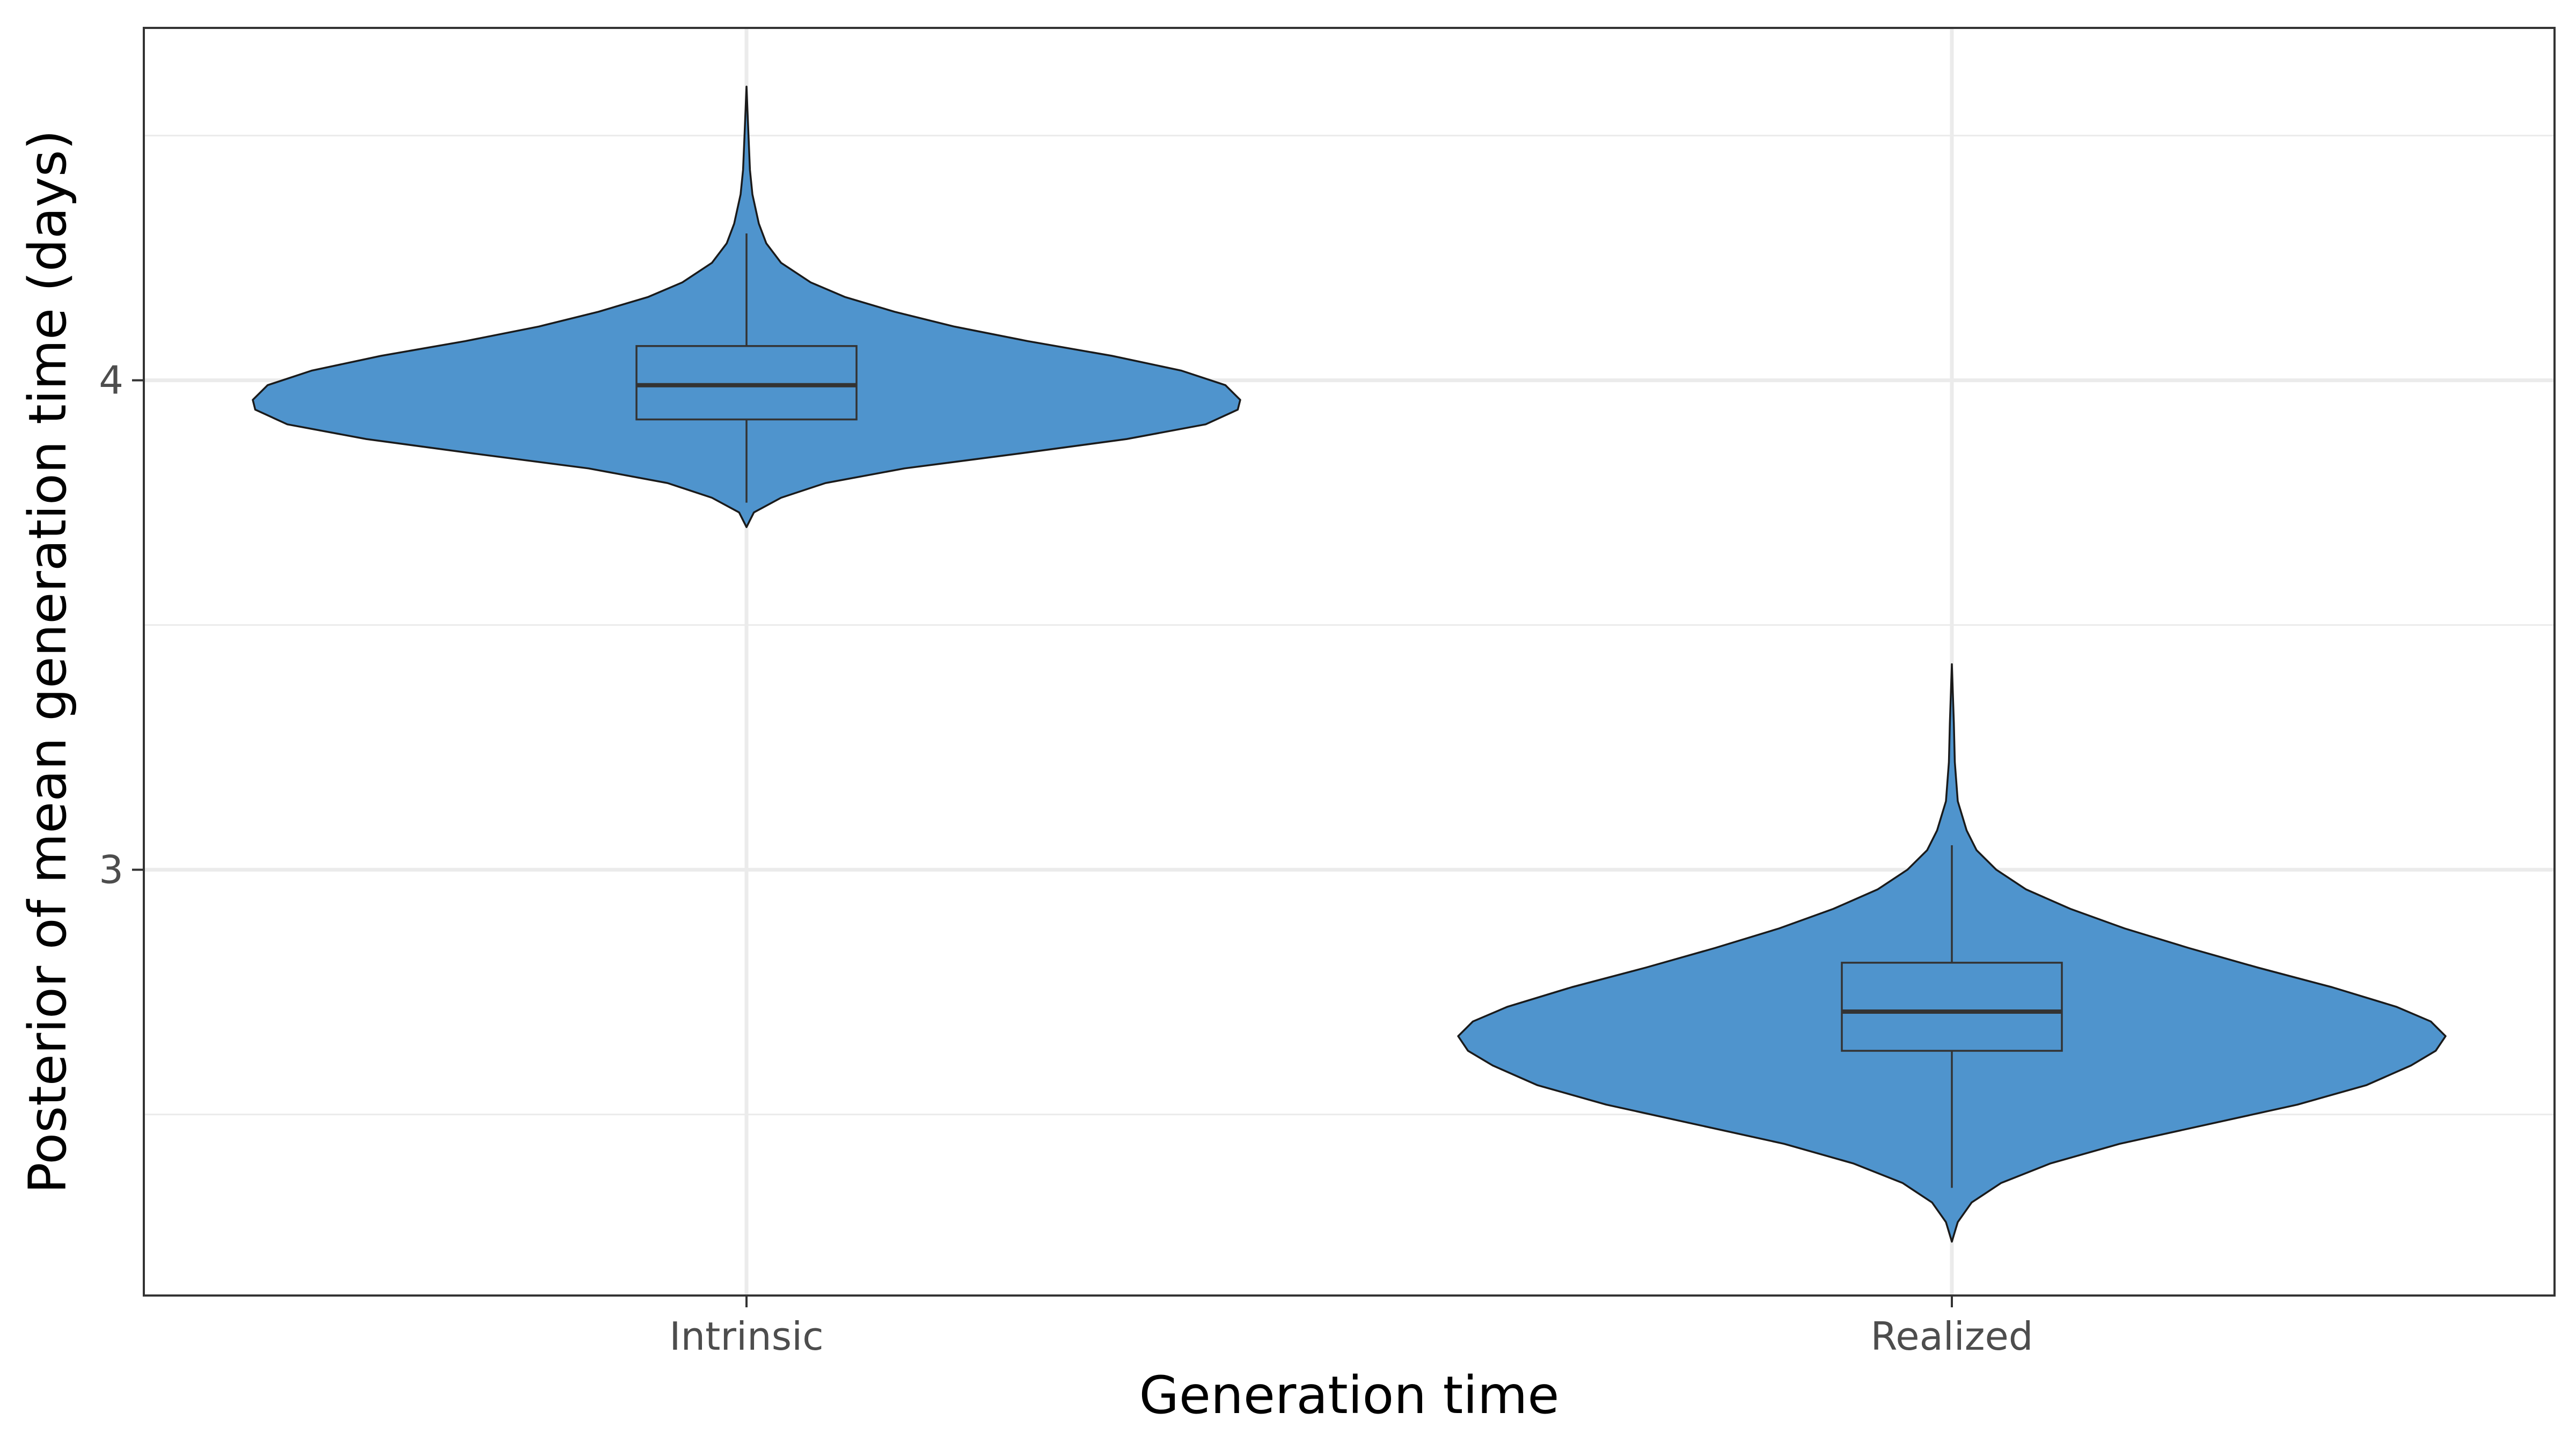 This screenshot has width=2576, height=1449. I want to click on y-axis-title: Posterior of mean generation time (days), so click(48, 662).